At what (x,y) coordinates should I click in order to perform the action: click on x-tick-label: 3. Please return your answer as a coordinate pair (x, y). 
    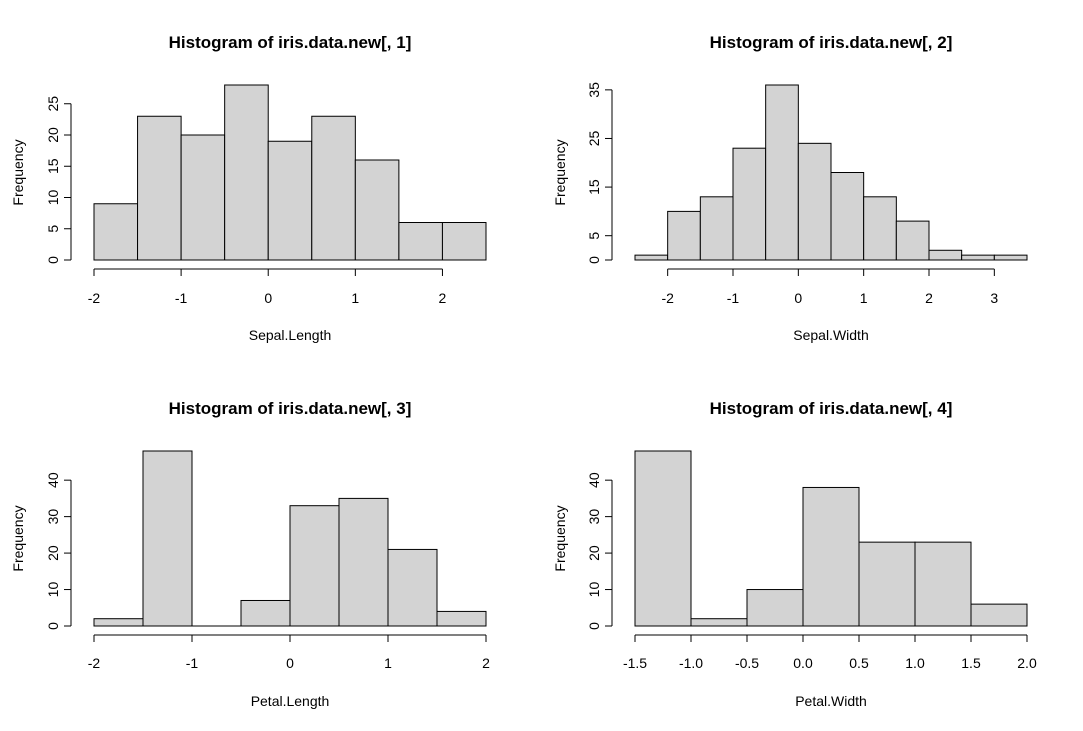
    Looking at the image, I should click on (994, 298).